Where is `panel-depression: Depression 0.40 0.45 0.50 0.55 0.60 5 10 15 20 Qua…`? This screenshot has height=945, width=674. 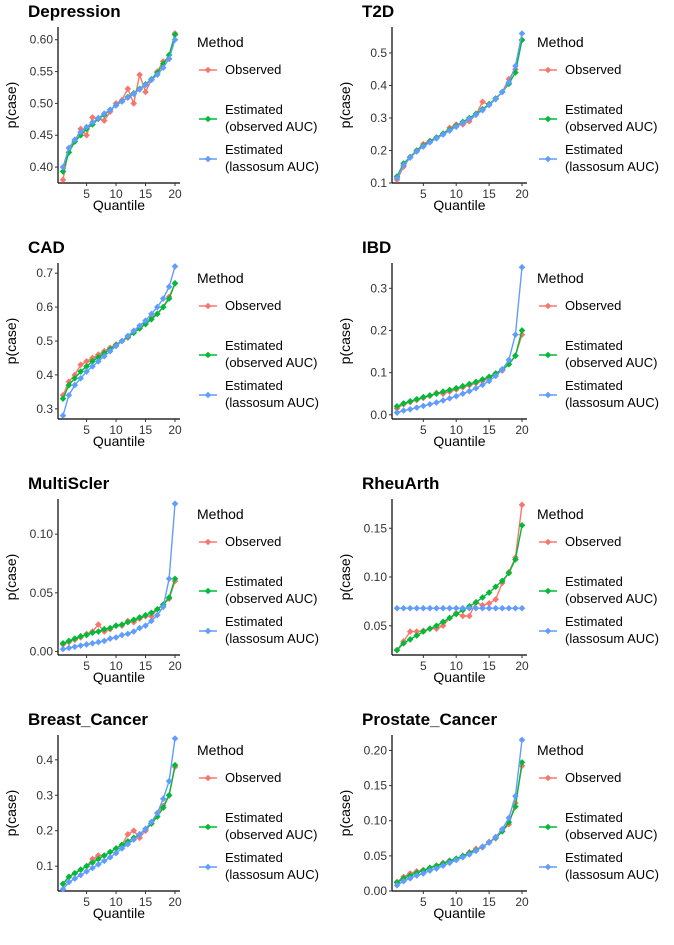
panel-depression: Depression 0.40 0.45 0.50 0.55 0.60 5 10 15 20 Qua… is located at coordinates (161, 107).